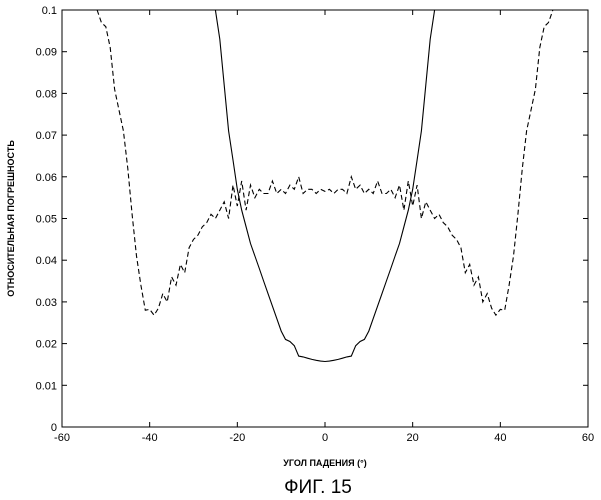  What do you see at coordinates (46, 220) in the screenshot?
I see `y-tick-label: 0.05` at bounding box center [46, 220].